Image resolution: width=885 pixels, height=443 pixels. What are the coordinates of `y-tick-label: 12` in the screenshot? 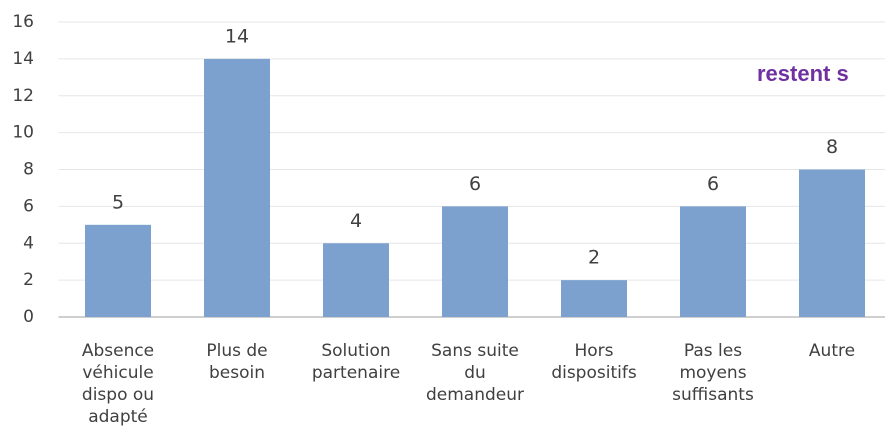 It's located at (23, 96).